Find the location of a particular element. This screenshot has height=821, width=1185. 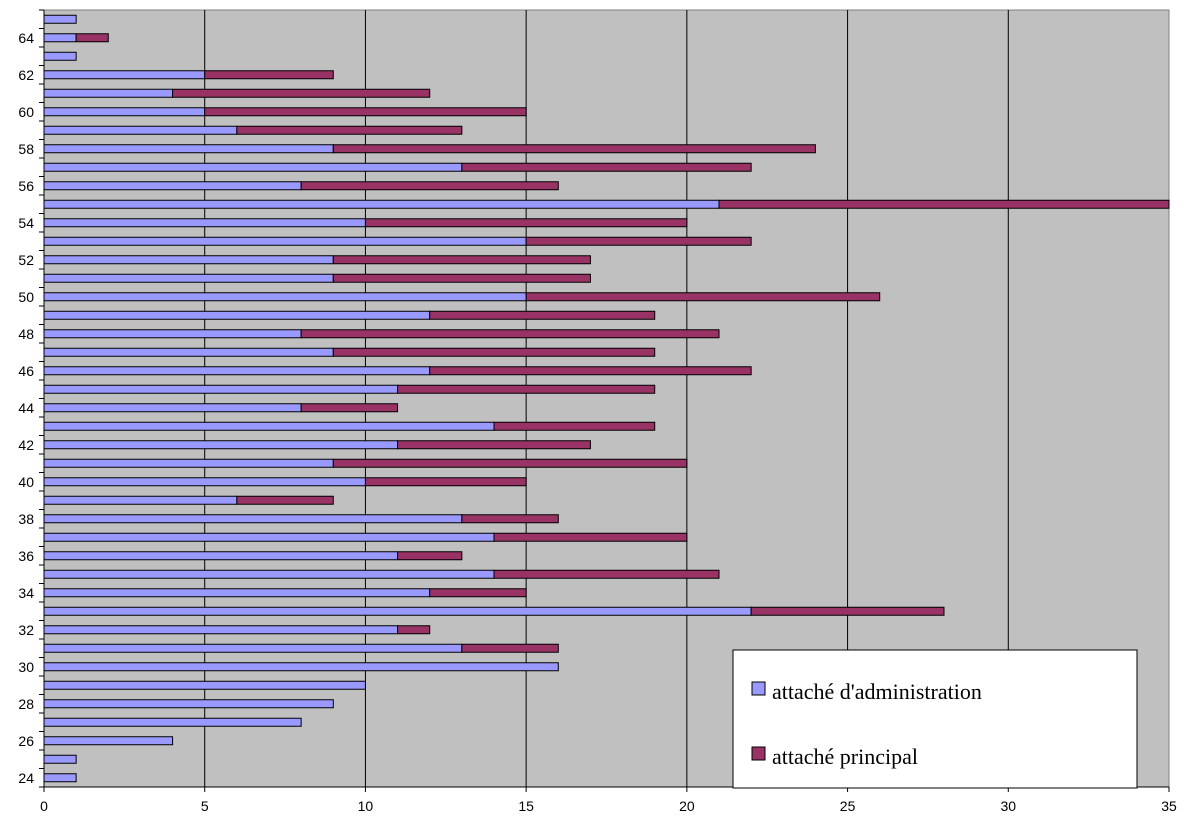

y-tick-label: 40 is located at coordinates (26, 482).